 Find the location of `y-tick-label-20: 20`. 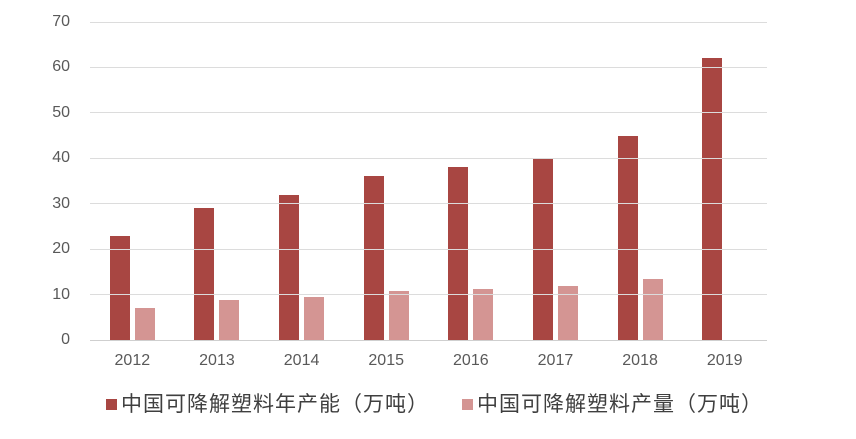

y-tick-label-20: 20 is located at coordinates (61, 249).